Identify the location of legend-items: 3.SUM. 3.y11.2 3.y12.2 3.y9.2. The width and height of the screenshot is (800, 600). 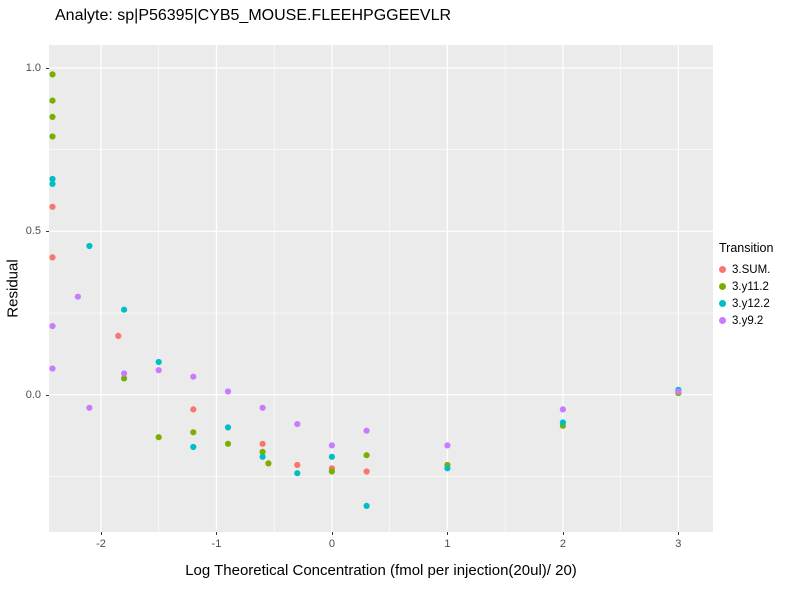
(746, 295).